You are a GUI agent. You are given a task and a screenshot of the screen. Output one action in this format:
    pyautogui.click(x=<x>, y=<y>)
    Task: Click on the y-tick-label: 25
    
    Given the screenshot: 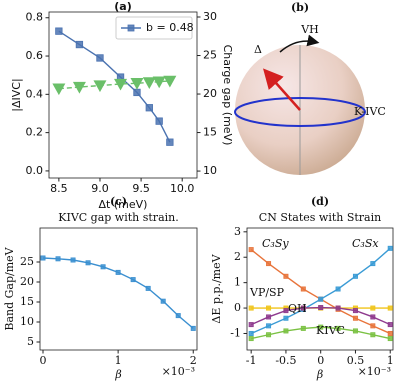 What is the action you would take?
    pyautogui.click(x=27, y=261)
    